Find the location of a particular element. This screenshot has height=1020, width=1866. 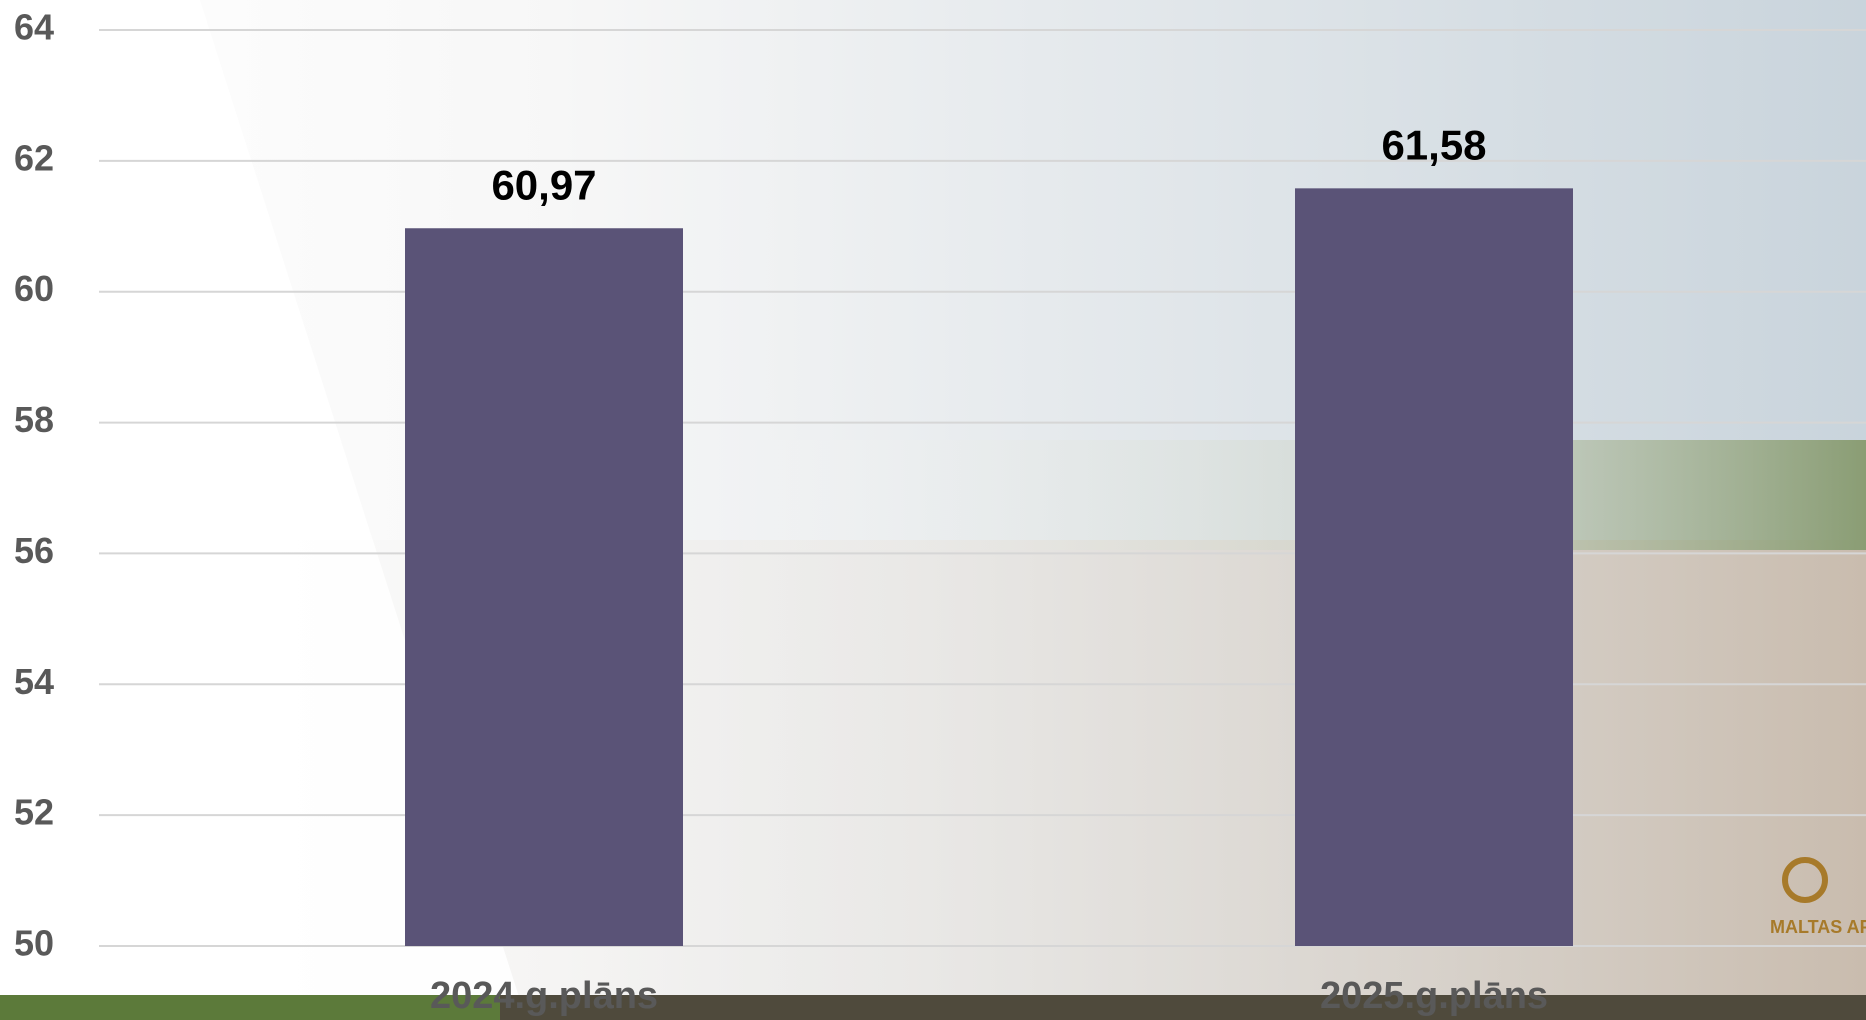

y-tick-label: 58 is located at coordinates (34, 419).